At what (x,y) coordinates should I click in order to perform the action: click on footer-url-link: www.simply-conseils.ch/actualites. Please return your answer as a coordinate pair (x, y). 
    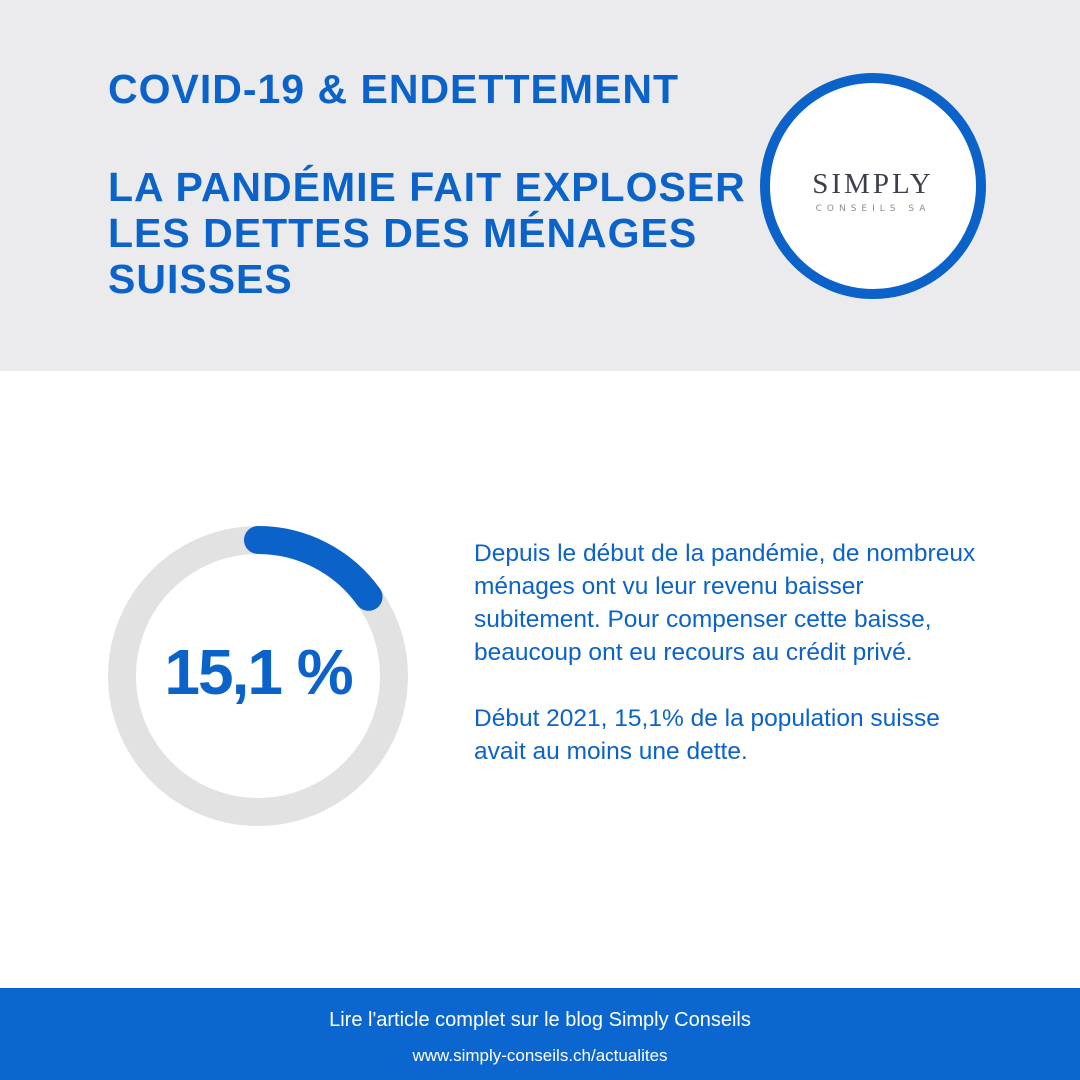
    Looking at the image, I should click on (540, 1055).